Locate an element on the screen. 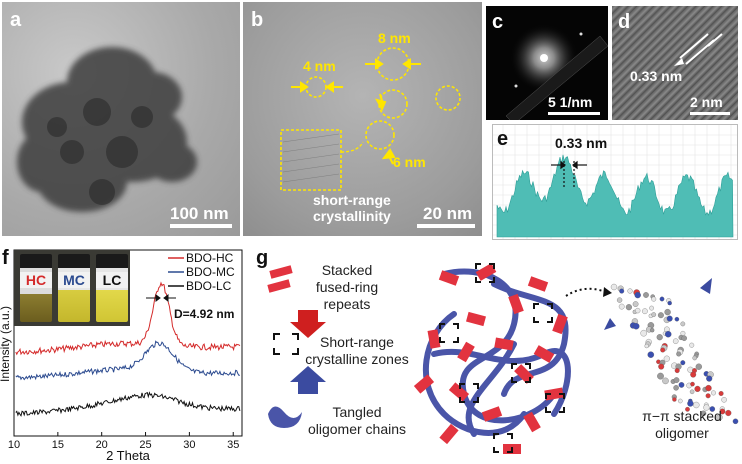  panel-c-scale-bar is located at coordinates (574, 113).